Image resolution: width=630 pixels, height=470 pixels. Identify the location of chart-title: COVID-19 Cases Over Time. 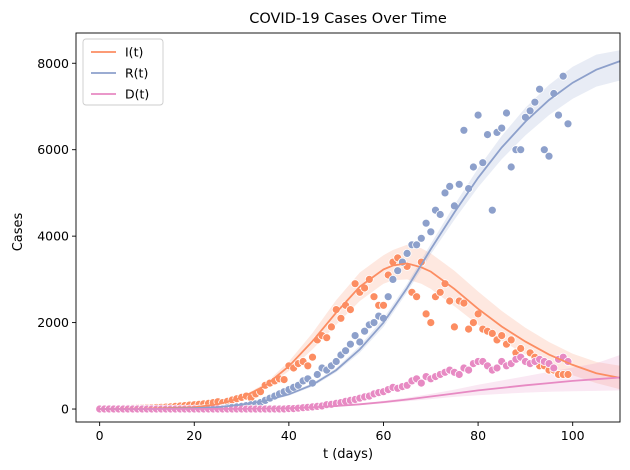
(348, 19).